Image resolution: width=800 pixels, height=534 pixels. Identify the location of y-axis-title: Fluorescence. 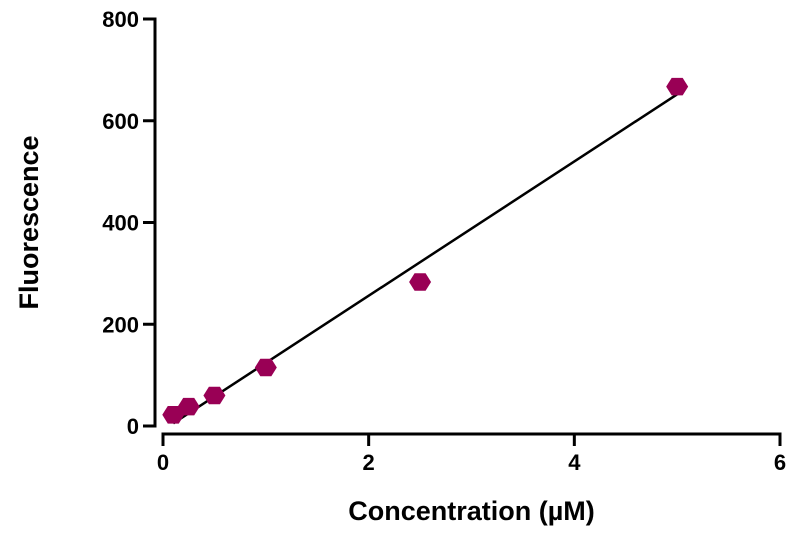
(29, 222).